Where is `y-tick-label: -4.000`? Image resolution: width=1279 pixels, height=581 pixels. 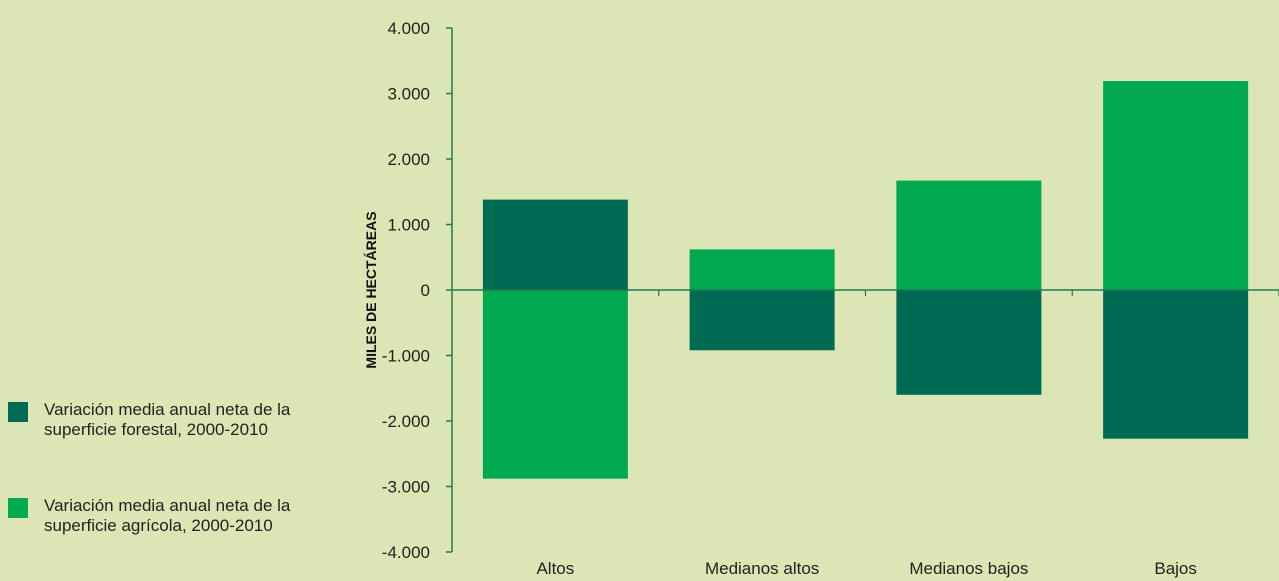 y-tick-label: -4.000 is located at coordinates (406, 552).